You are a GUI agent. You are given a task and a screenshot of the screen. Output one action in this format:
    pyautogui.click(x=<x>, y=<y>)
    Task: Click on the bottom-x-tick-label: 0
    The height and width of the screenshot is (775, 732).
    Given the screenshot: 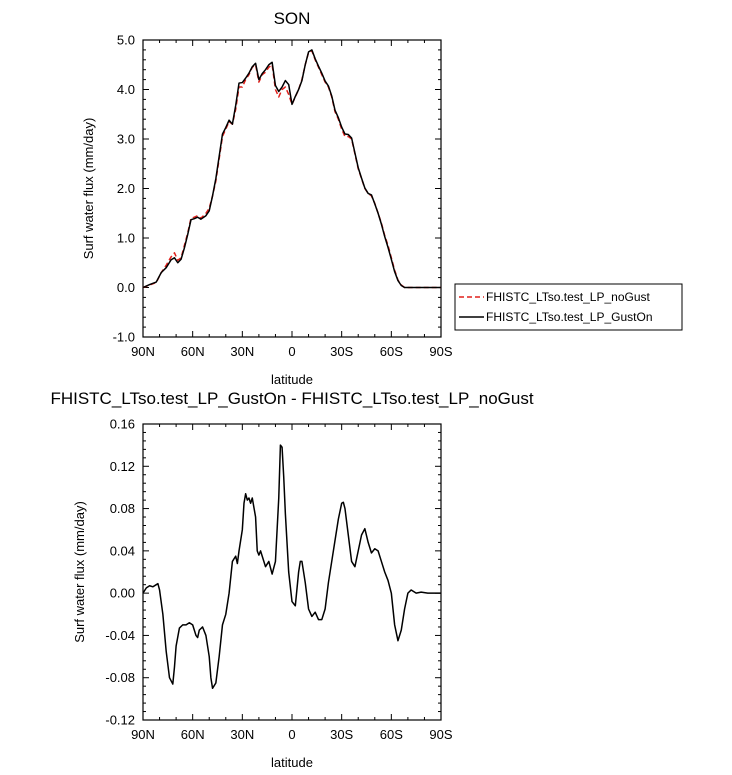 What is the action you would take?
    pyautogui.click(x=291, y=734)
    